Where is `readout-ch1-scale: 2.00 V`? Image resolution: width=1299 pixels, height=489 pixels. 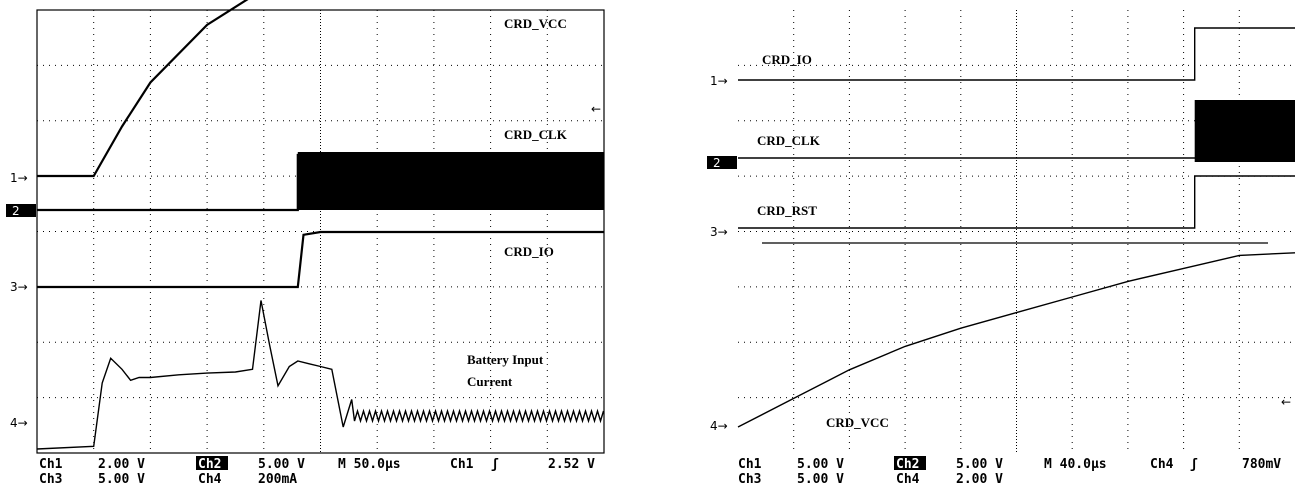 readout-ch1-scale: 2.00 V is located at coordinates (121, 464).